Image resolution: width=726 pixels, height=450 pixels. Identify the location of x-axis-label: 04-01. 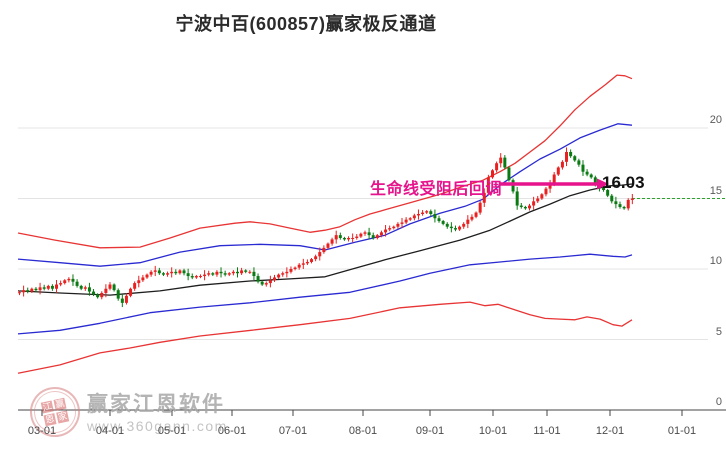
(110, 431).